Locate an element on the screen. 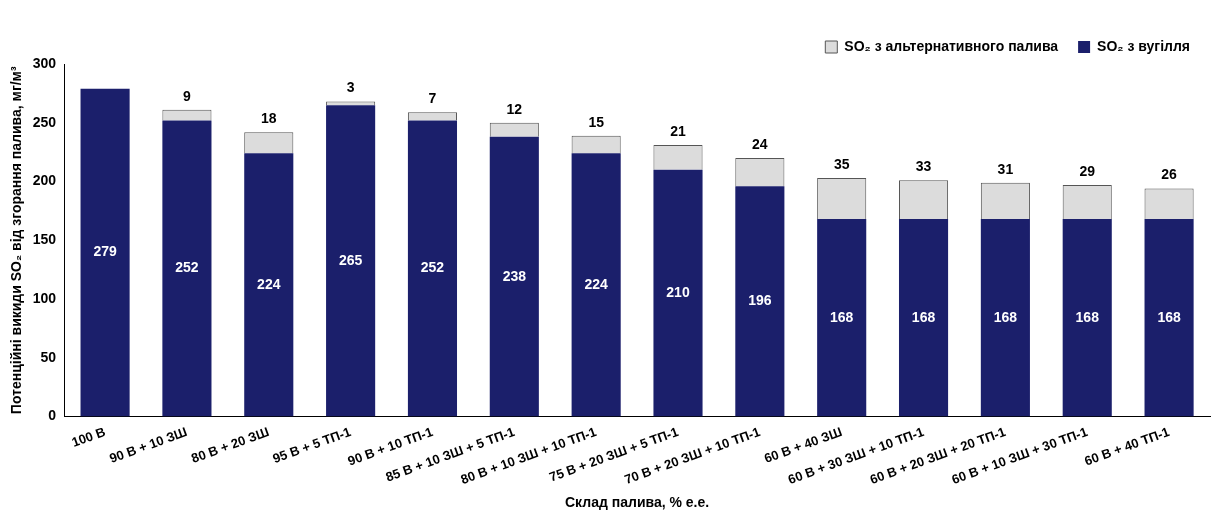  x-tick-label: 100 В is located at coordinates (88, 436).